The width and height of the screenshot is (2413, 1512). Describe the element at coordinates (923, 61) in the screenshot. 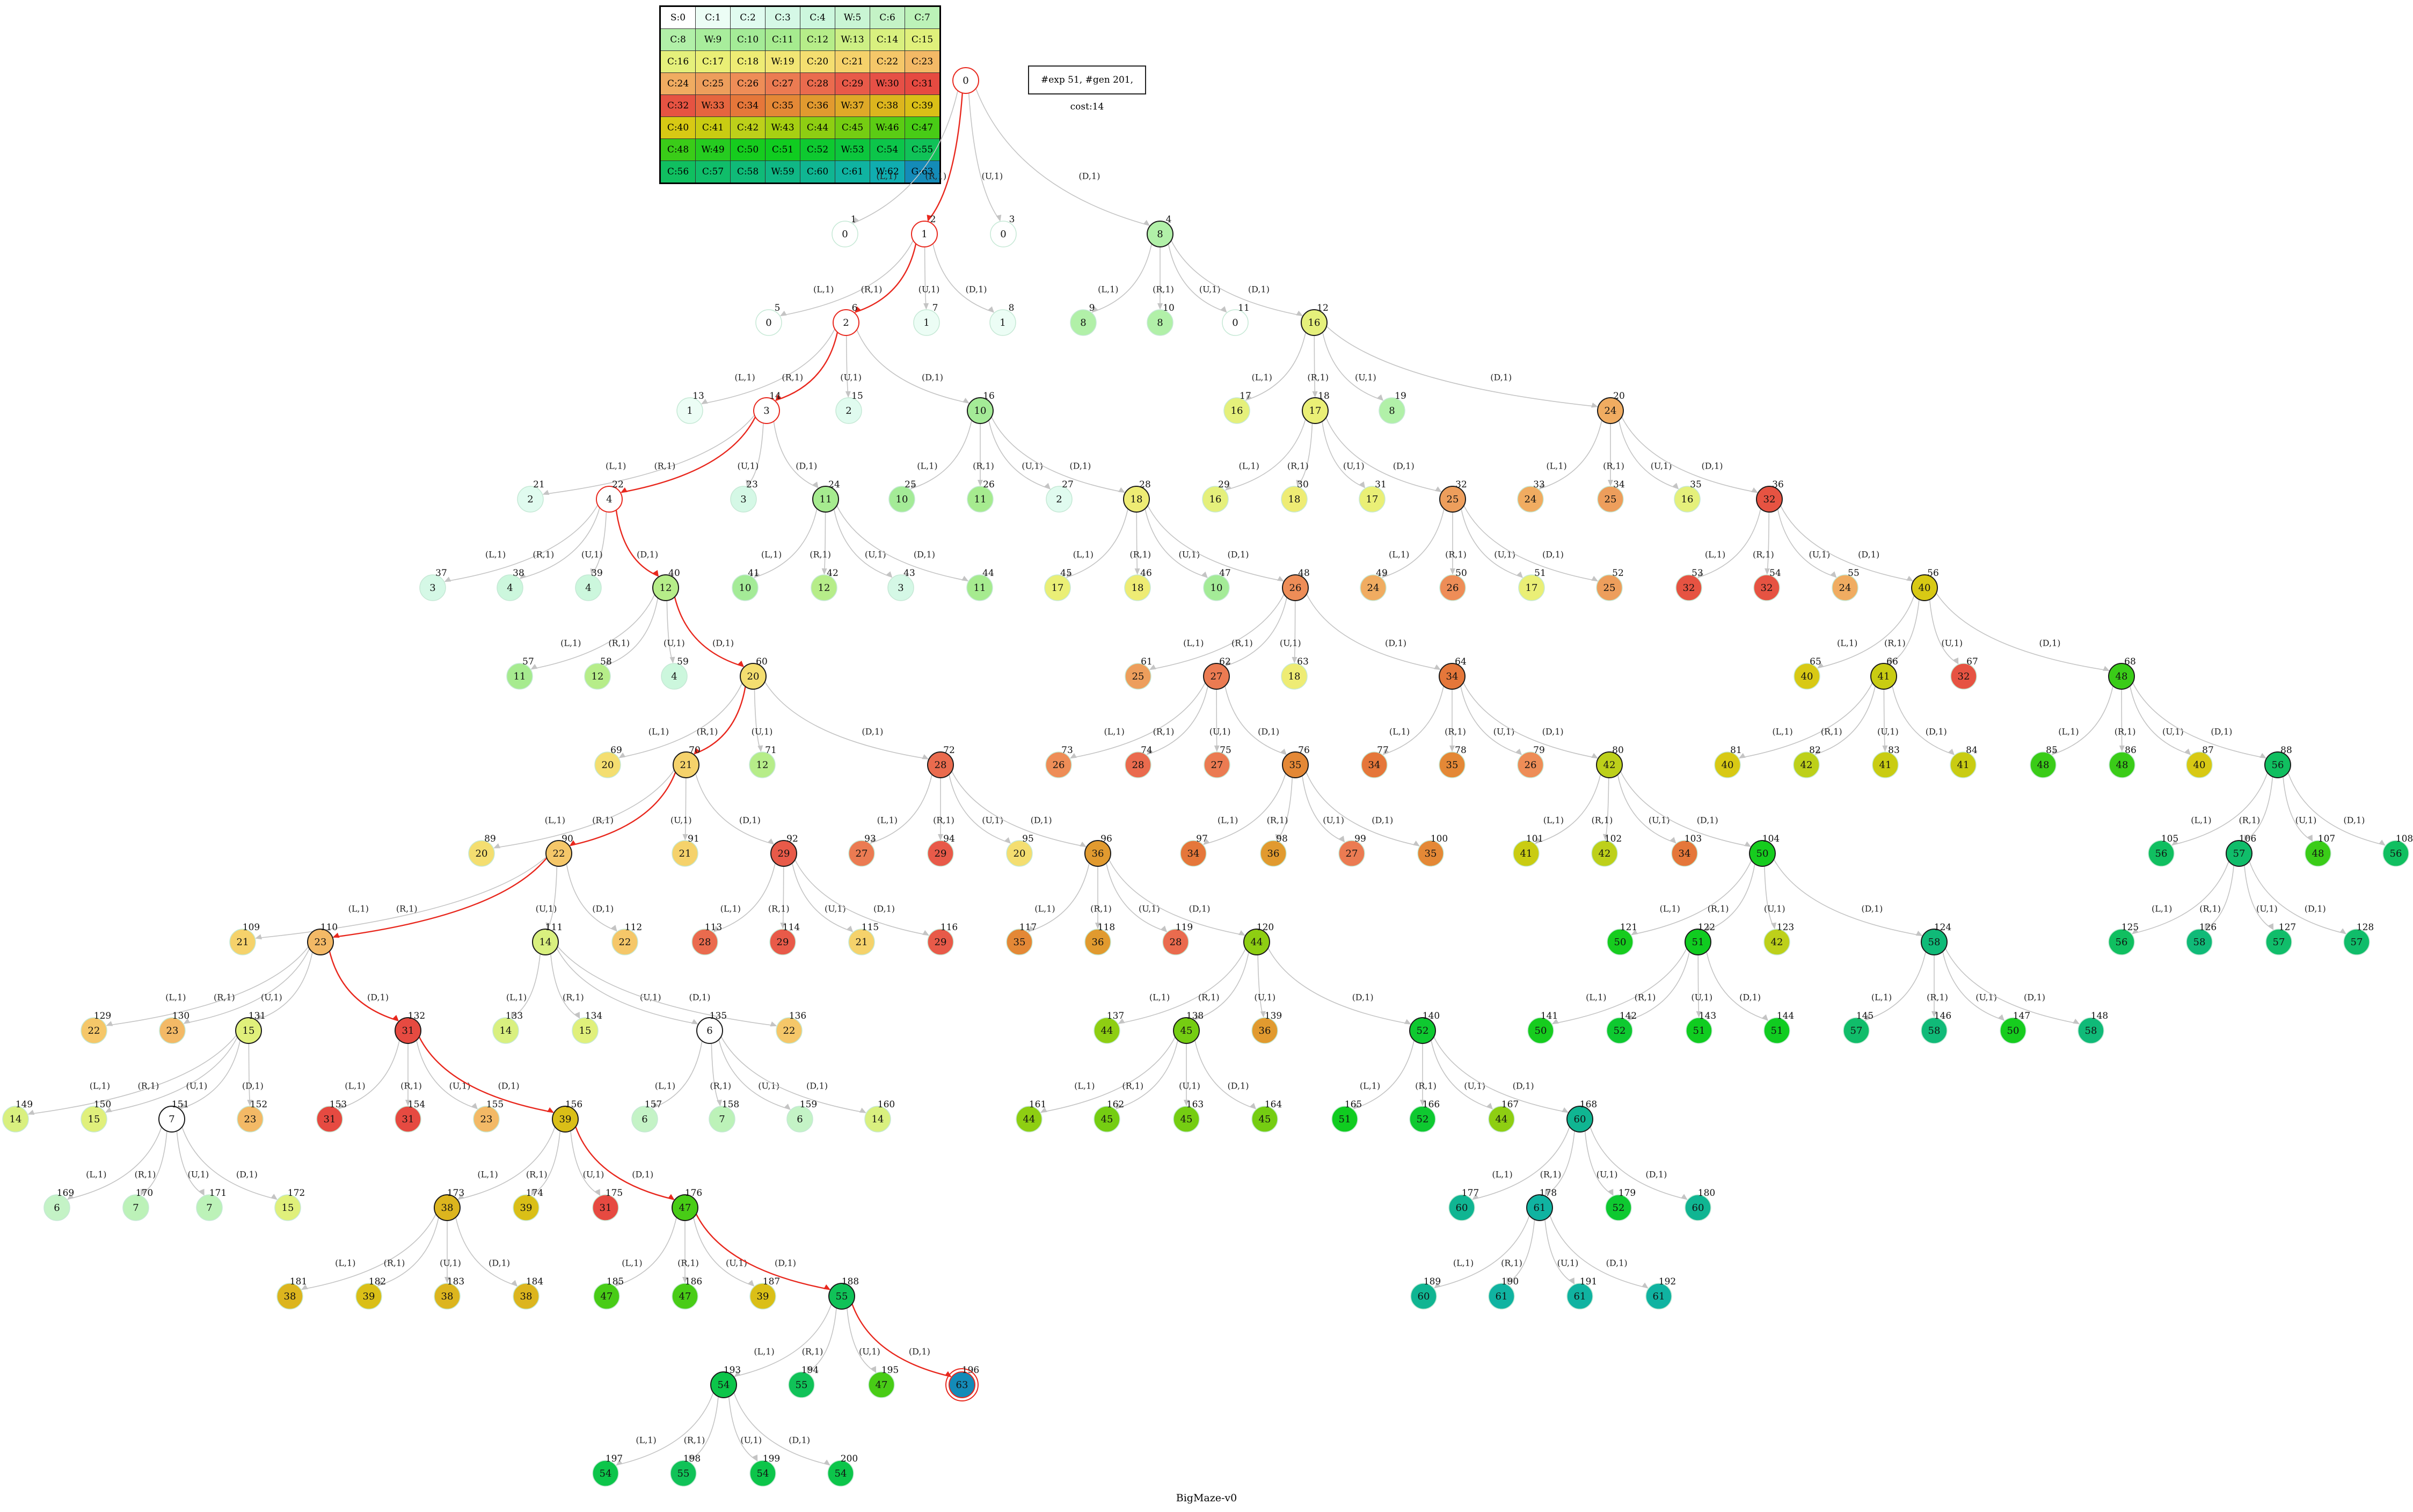

I see `legend-cell: C:23` at that location.